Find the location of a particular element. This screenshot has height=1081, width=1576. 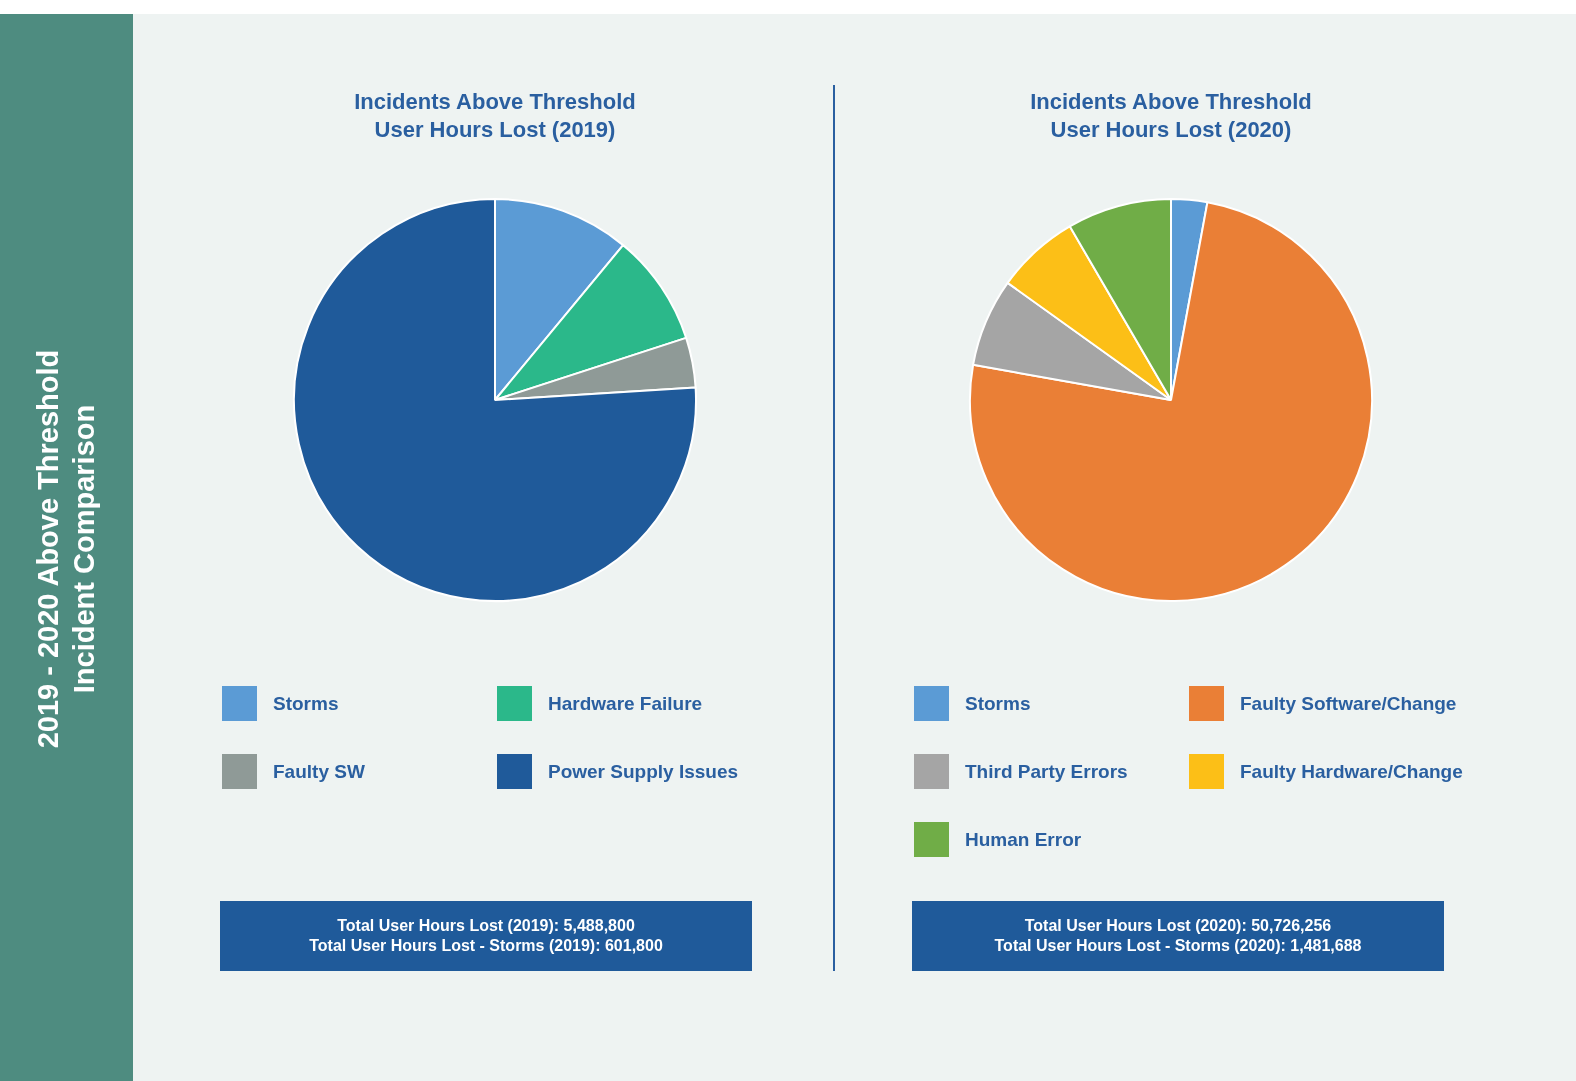

legend-label: Power Supply Issues is located at coordinates (643, 771).